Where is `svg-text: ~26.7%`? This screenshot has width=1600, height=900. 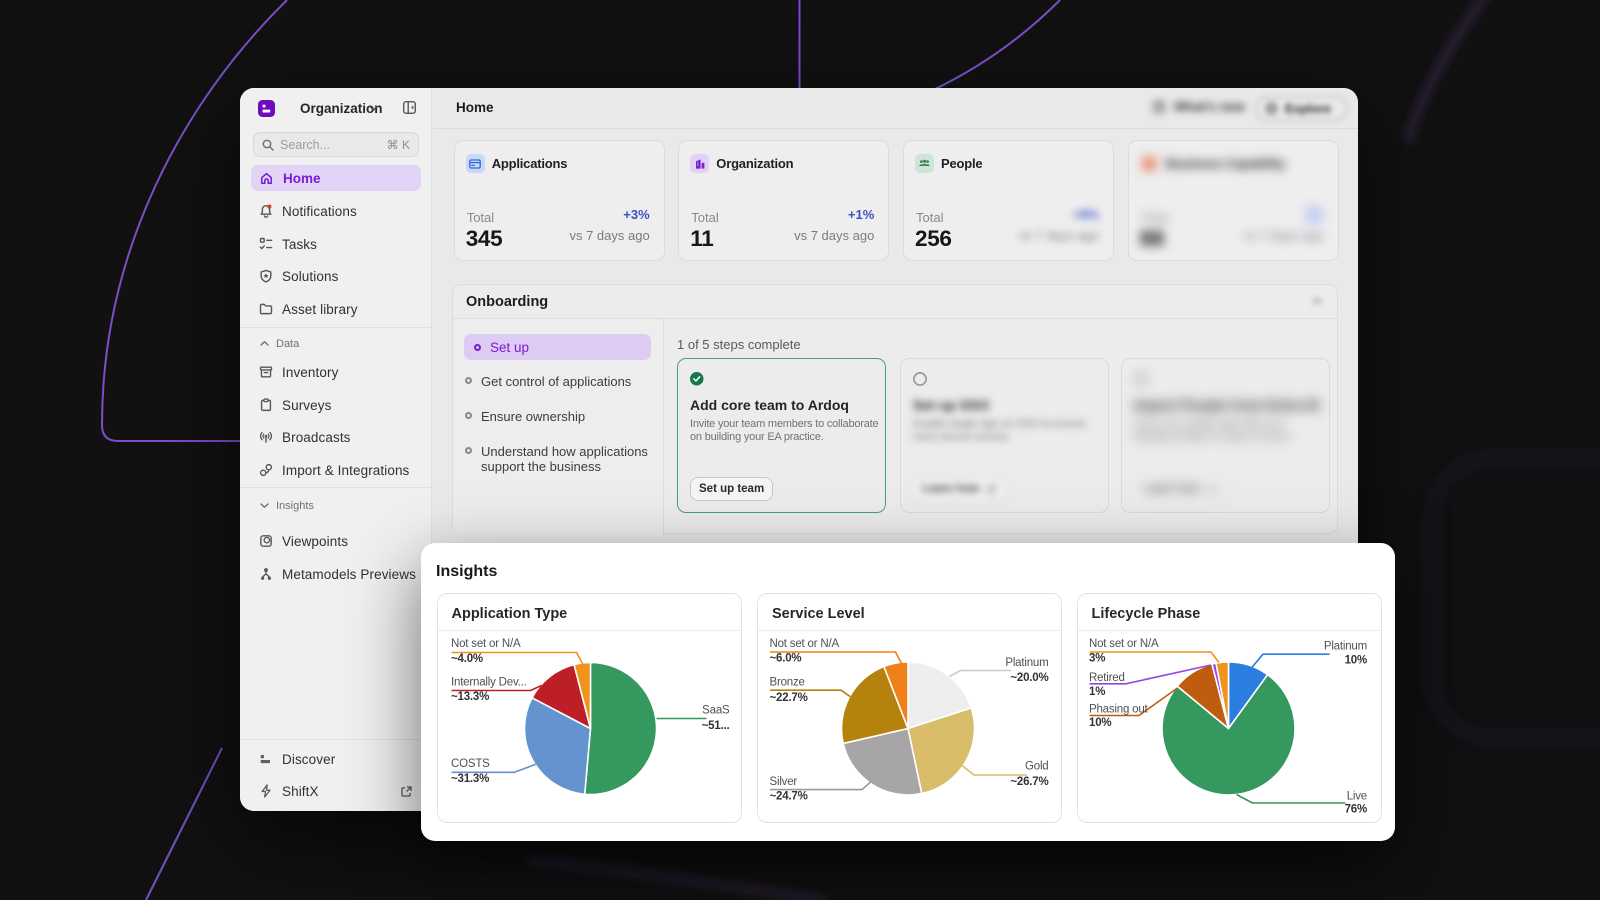 svg-text: ~26.7% is located at coordinates (1029, 782).